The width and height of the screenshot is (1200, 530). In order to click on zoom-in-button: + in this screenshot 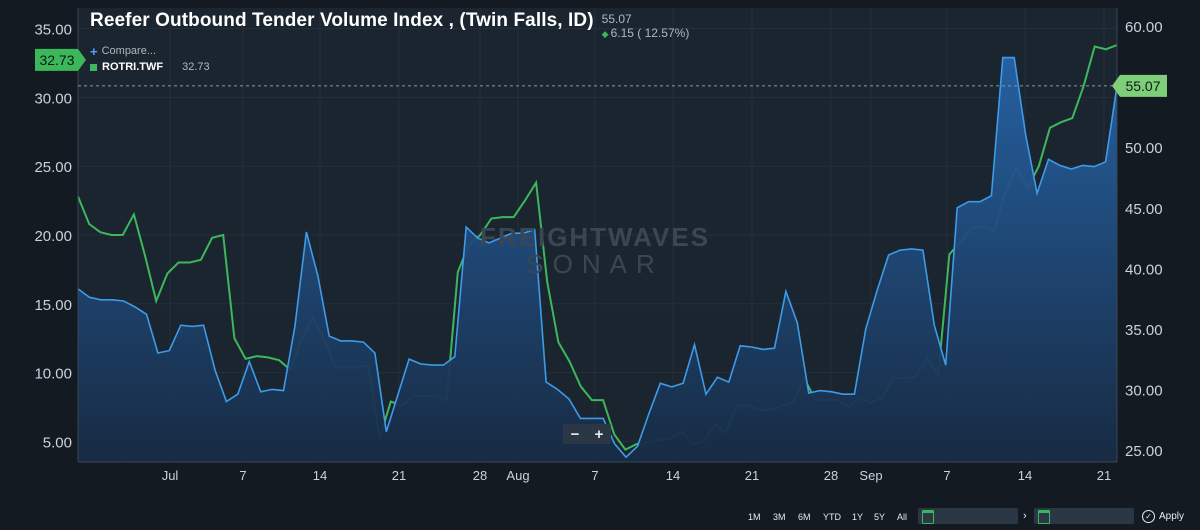, I will do `click(599, 434)`.